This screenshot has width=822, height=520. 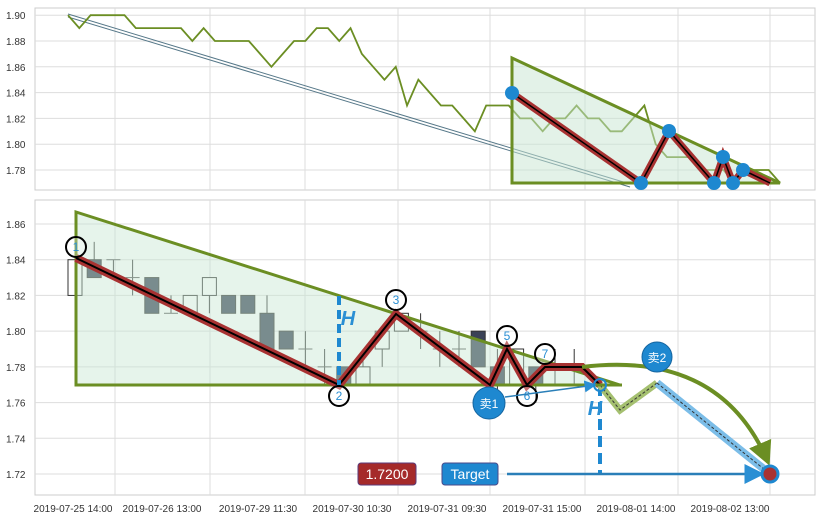 What do you see at coordinates (352, 509) in the screenshot?
I see `x-tick-label: 2019-07-30 10:30` at bounding box center [352, 509].